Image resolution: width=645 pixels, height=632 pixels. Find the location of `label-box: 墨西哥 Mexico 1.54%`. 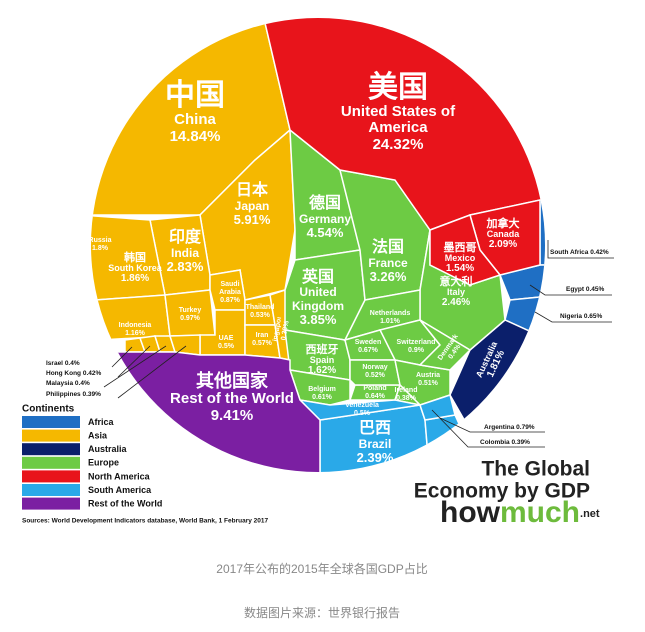

label-box: 墨西哥 Mexico 1.54% is located at coordinates (460, 258).